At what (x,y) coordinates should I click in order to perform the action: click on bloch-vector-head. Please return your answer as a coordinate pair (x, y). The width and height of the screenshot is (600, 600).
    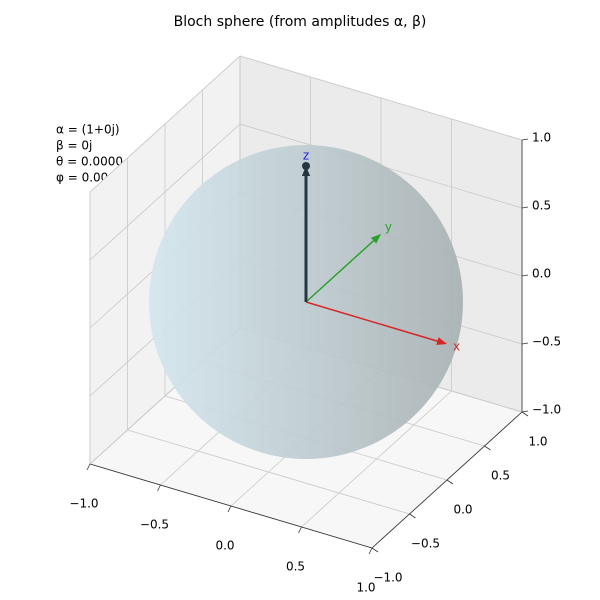
    Looking at the image, I should click on (306, 171).